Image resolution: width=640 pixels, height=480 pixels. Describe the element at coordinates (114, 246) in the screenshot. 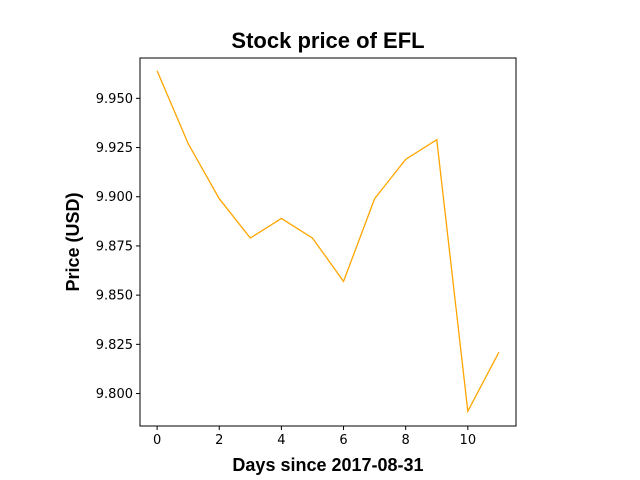

I see `y-tick-label: 9.875` at that location.